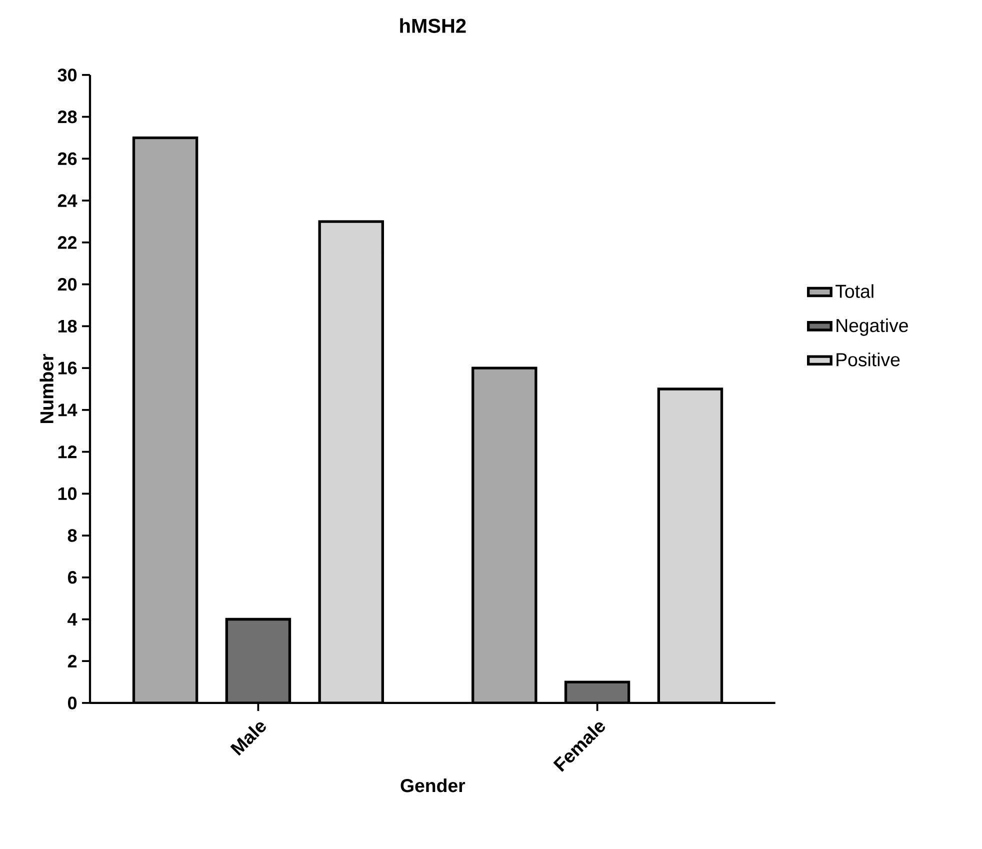 This screenshot has width=982, height=849. What do you see at coordinates (67, 493) in the screenshot?
I see `y-tick-label: 10` at bounding box center [67, 493].